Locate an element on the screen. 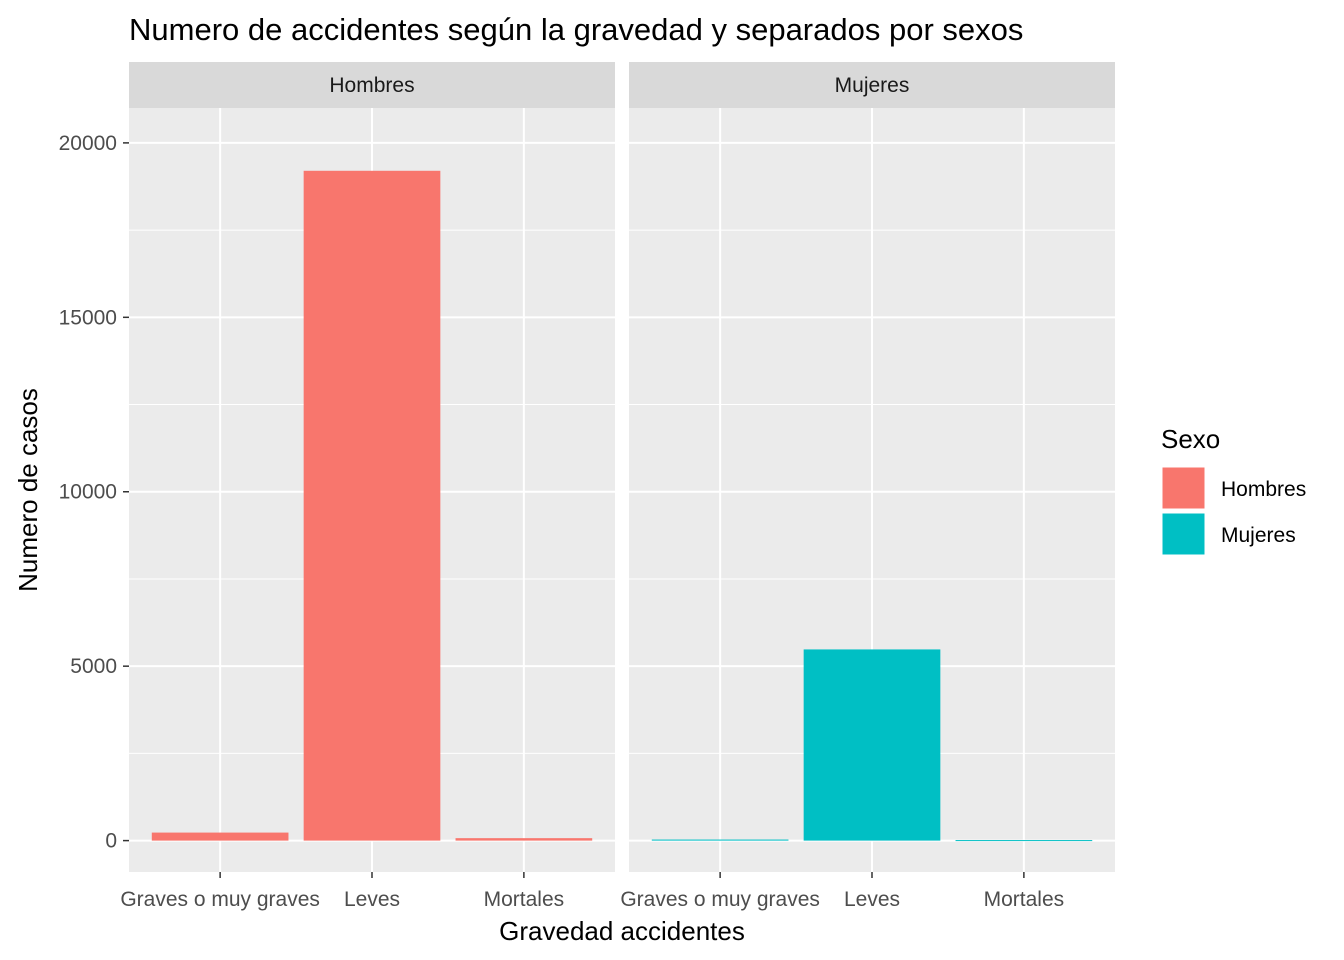  x-axis-title: Gravedad accidentes is located at coordinates (622, 931).